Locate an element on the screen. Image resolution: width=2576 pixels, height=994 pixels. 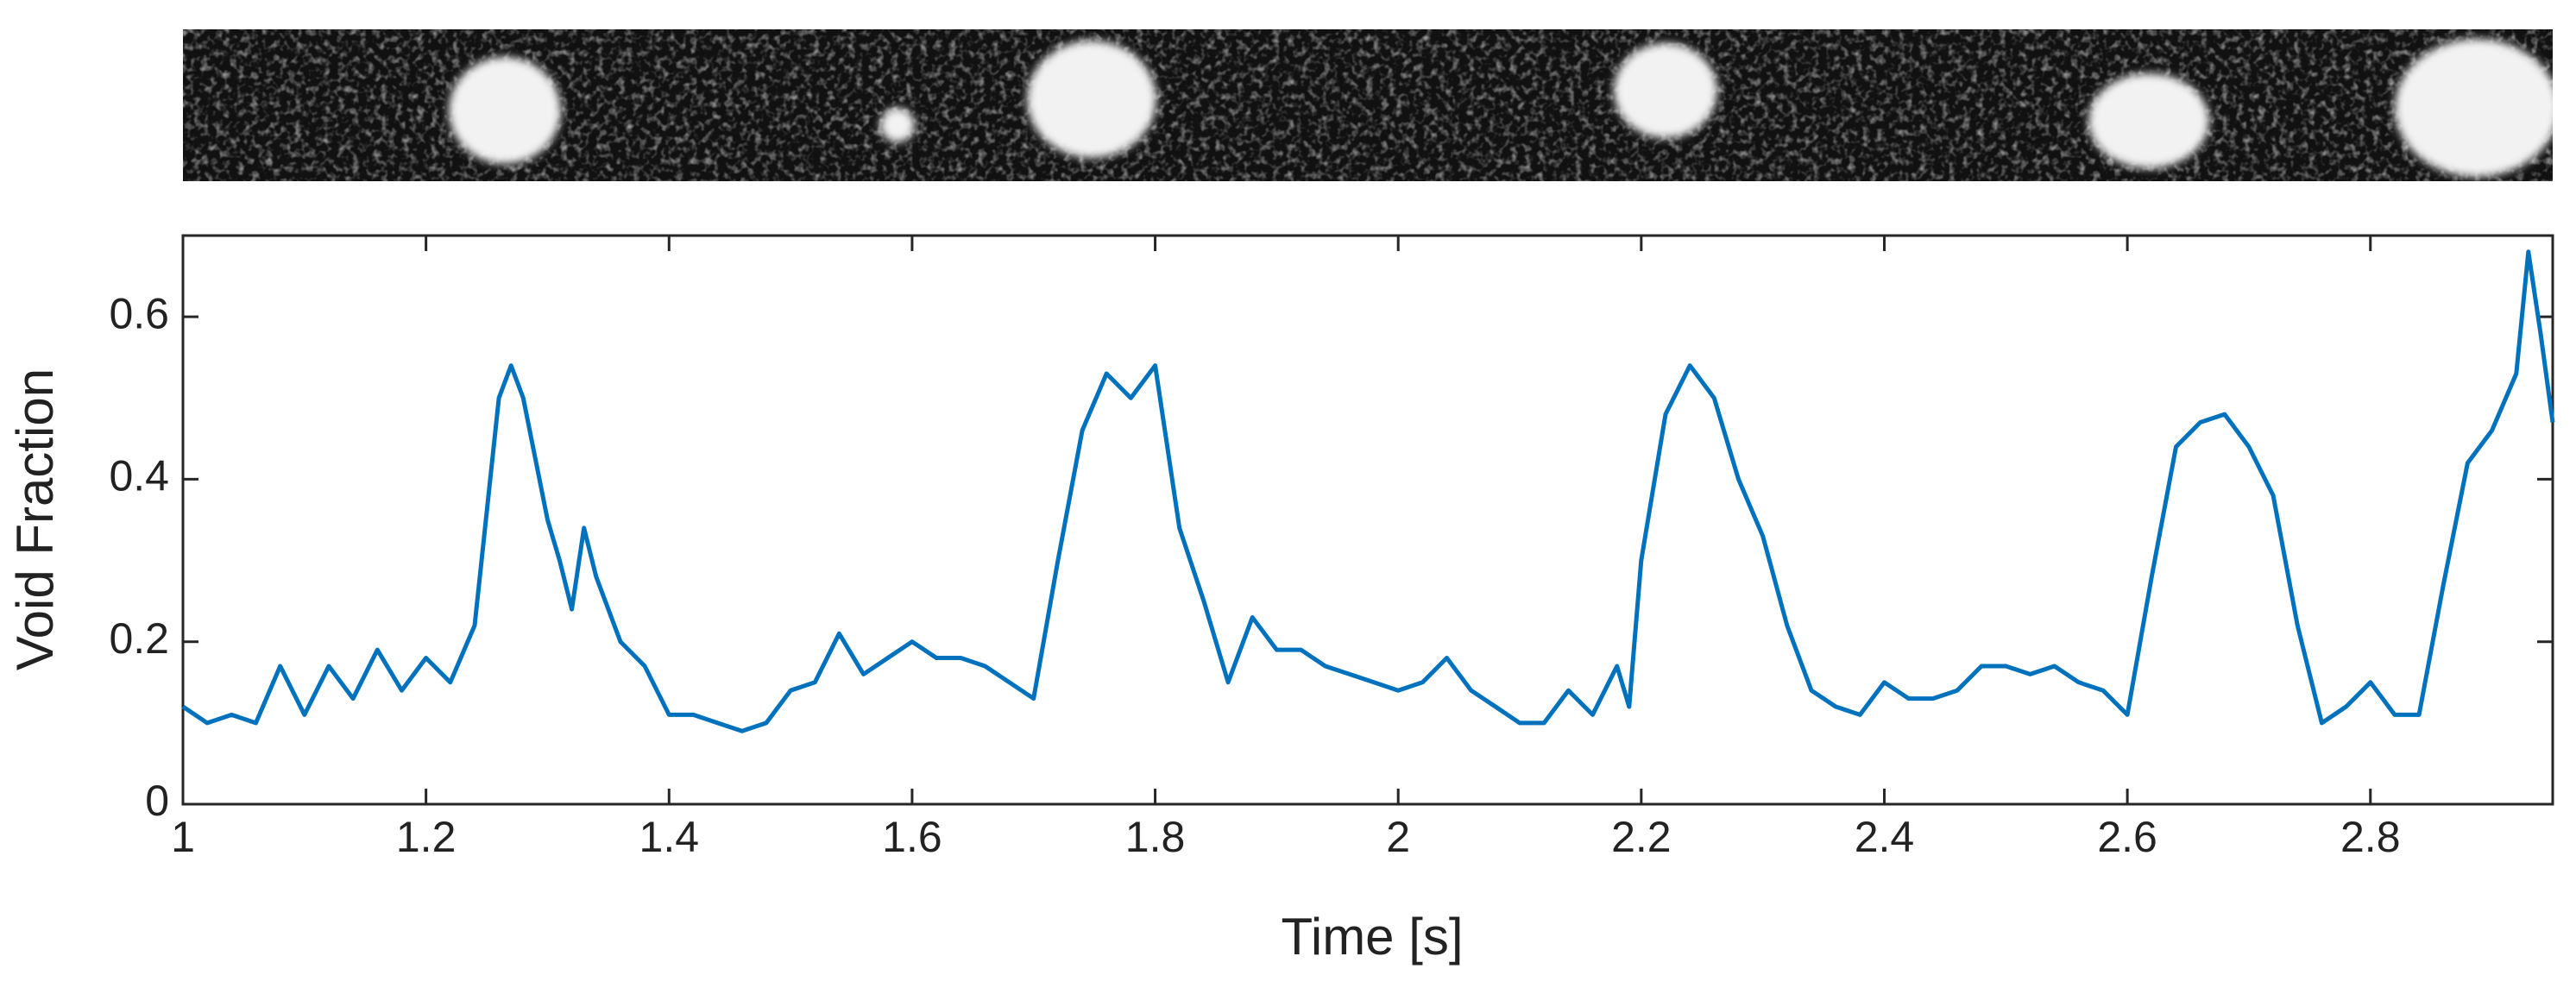
y-tick-label: 0.2 is located at coordinates (139, 638).